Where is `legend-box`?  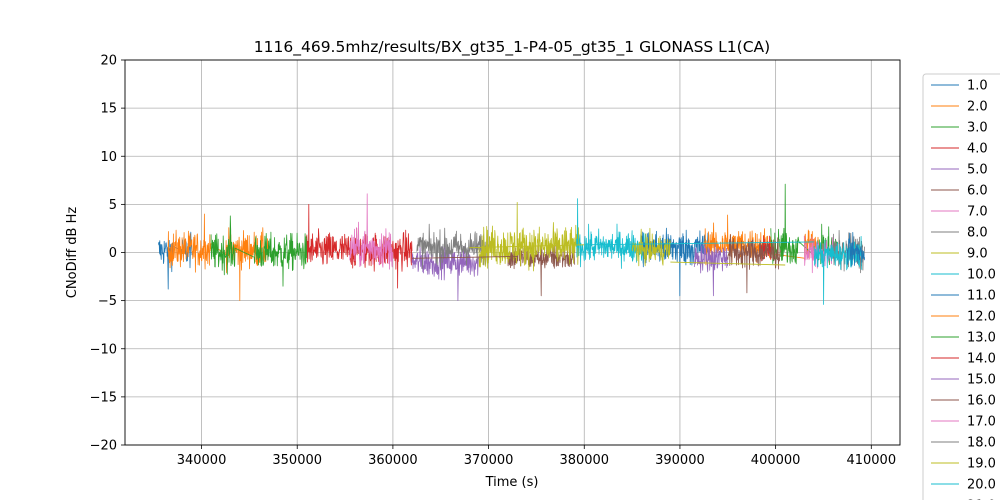
legend-box is located at coordinates (961, 286).